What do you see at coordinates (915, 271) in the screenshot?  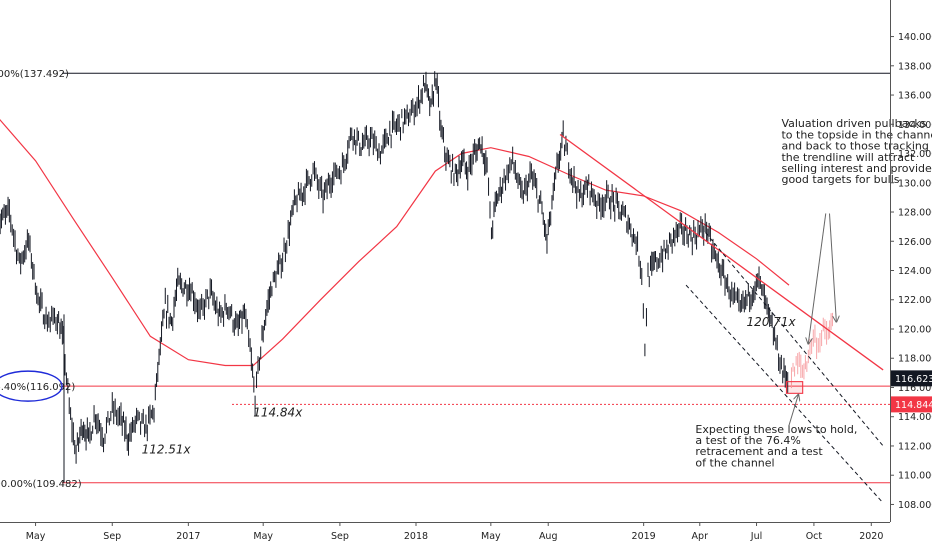 I see `y-tick-label: 124.000` at bounding box center [915, 271].